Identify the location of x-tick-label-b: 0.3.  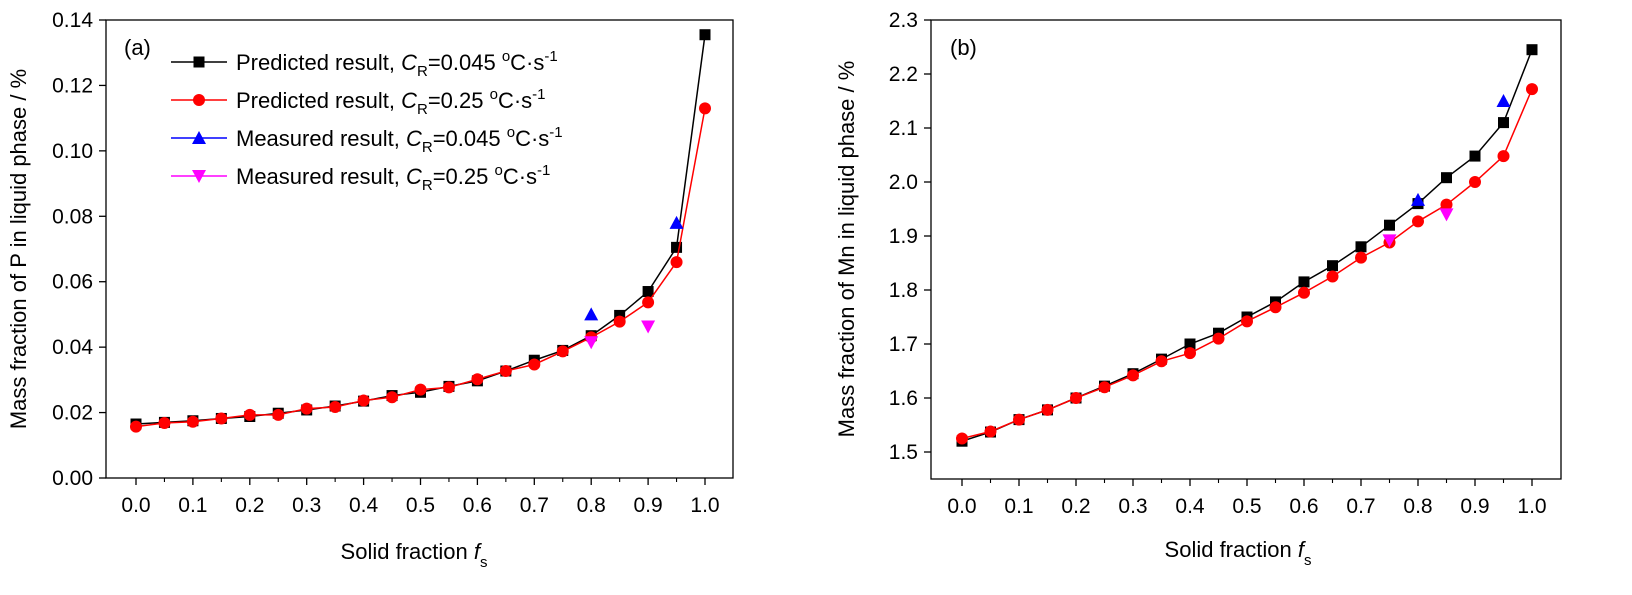
(1132, 506).